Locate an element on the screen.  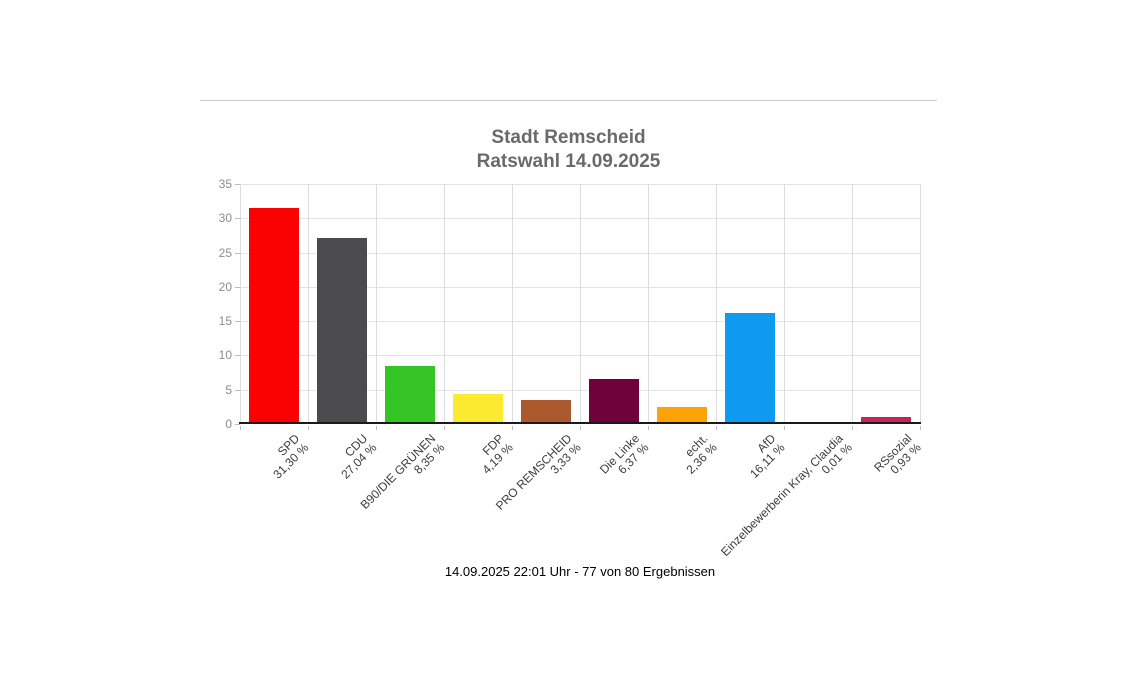
x-tick-label: FDP 4,19 % is located at coordinates (493, 454).